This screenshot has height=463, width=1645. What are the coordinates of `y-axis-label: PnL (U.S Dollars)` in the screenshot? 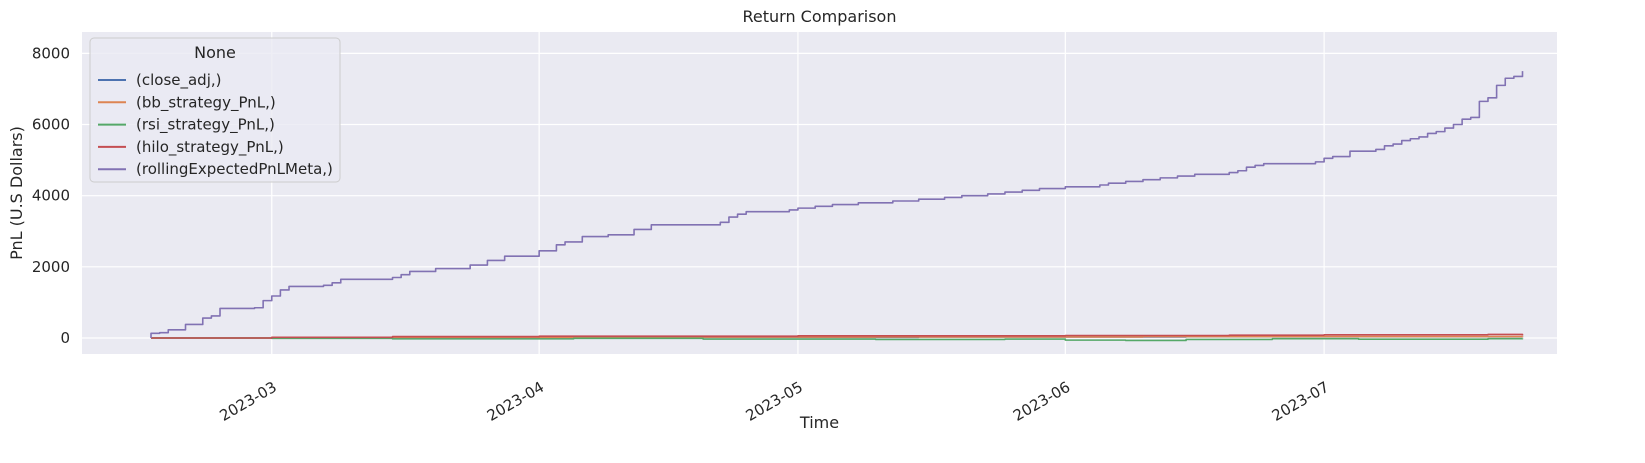 It's located at (16, 193).